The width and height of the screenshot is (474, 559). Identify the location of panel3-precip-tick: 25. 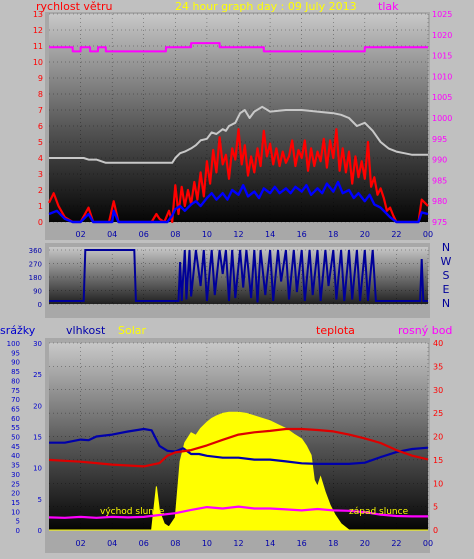
(15, 484).